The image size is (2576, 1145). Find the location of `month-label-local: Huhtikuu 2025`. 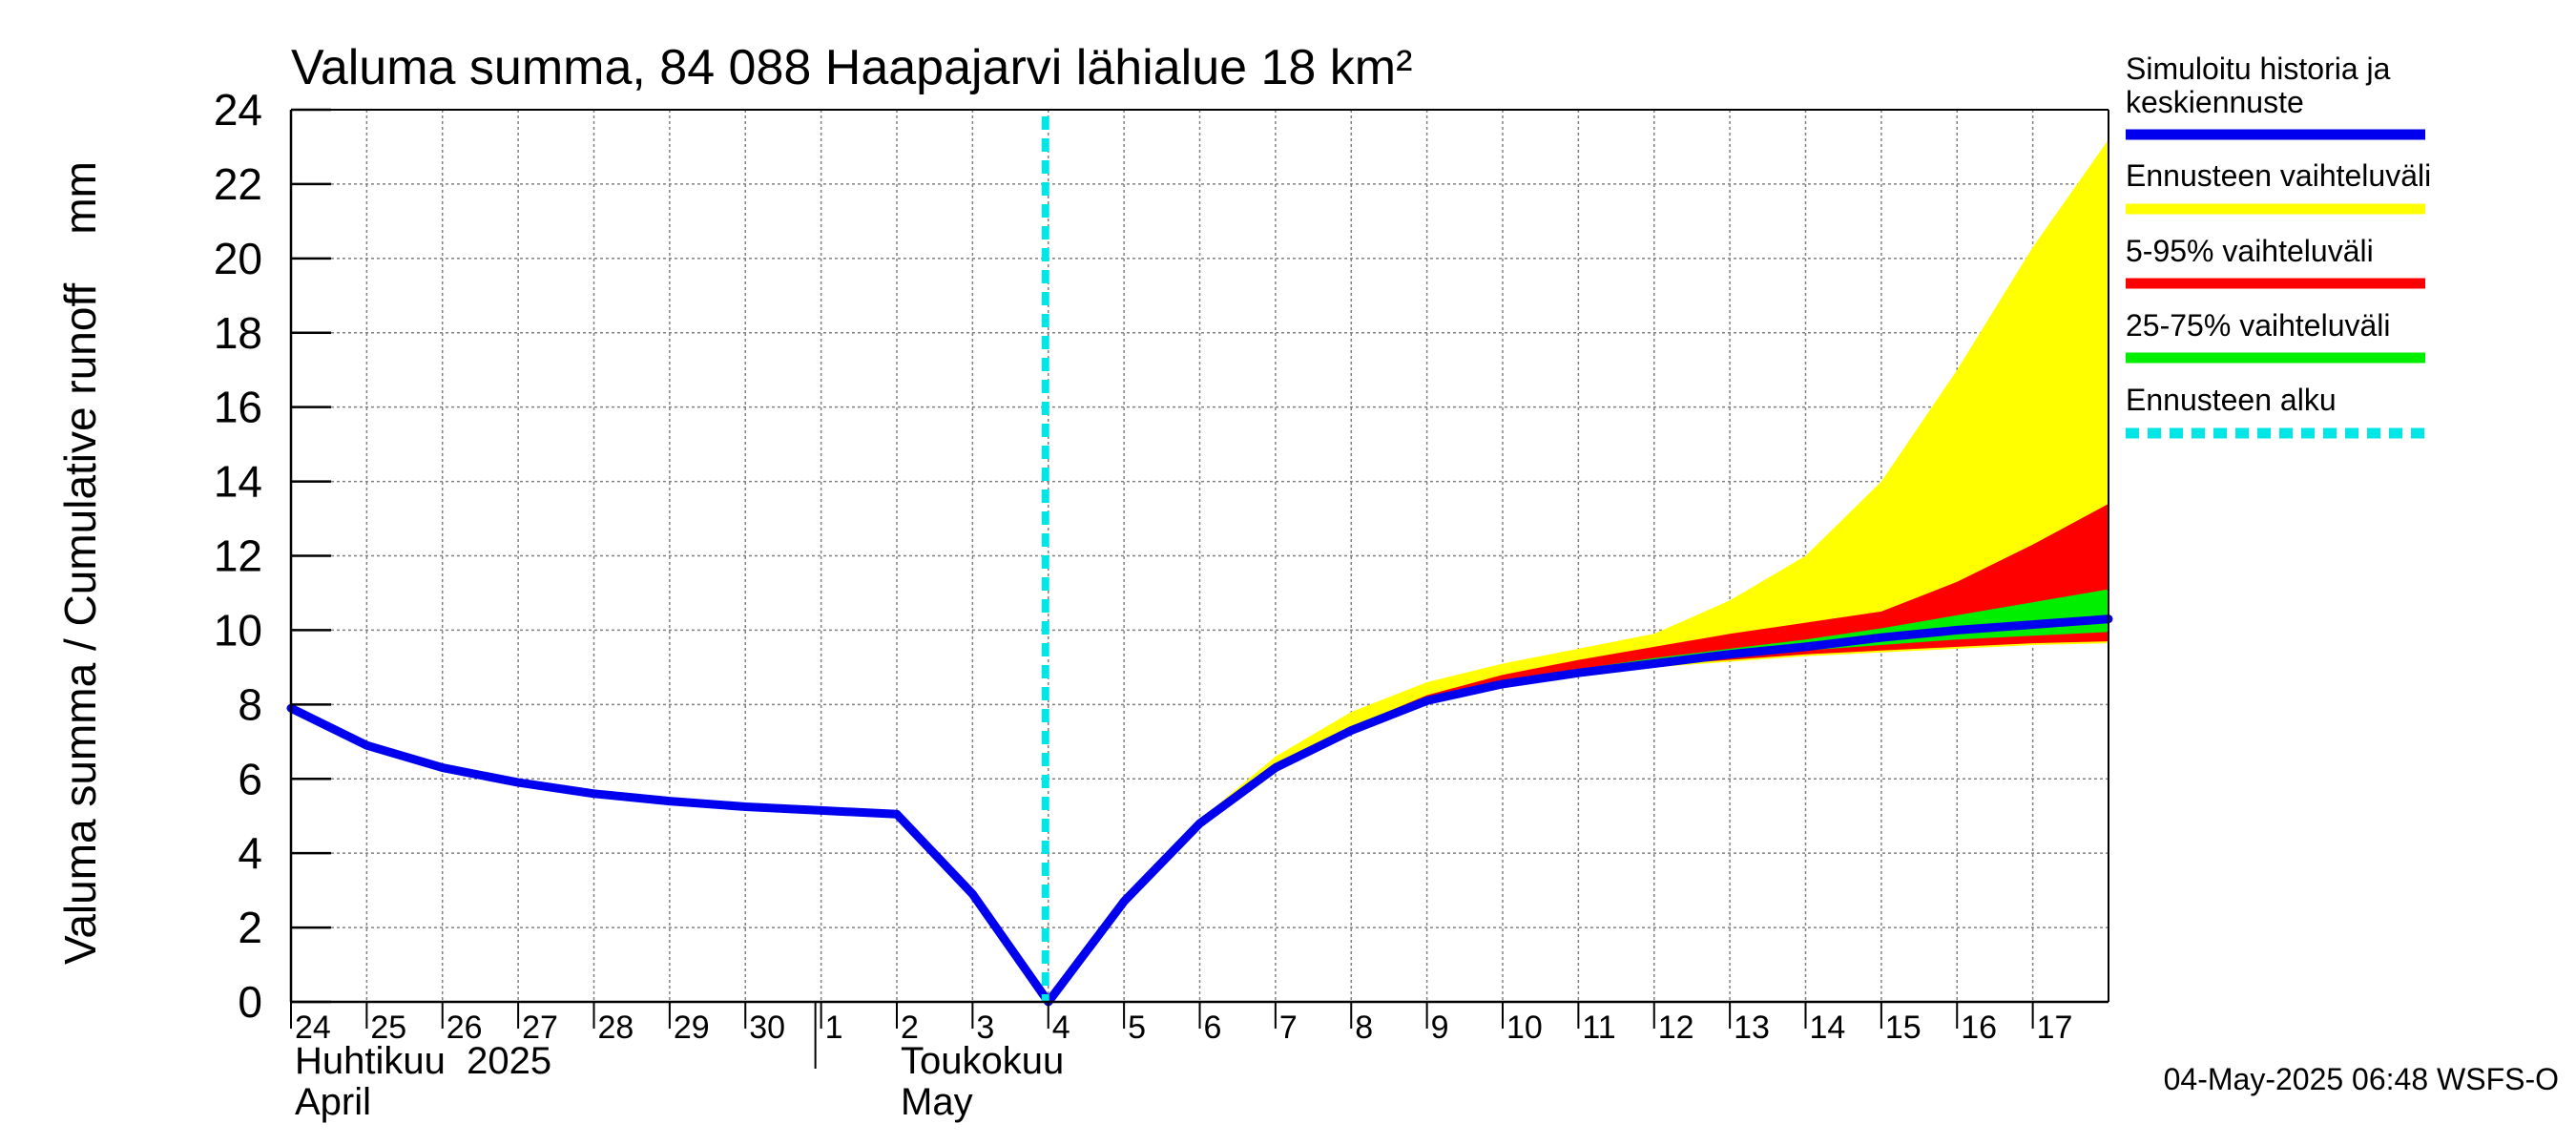

month-label-local: Huhtikuu 2025 is located at coordinates (423, 1061).